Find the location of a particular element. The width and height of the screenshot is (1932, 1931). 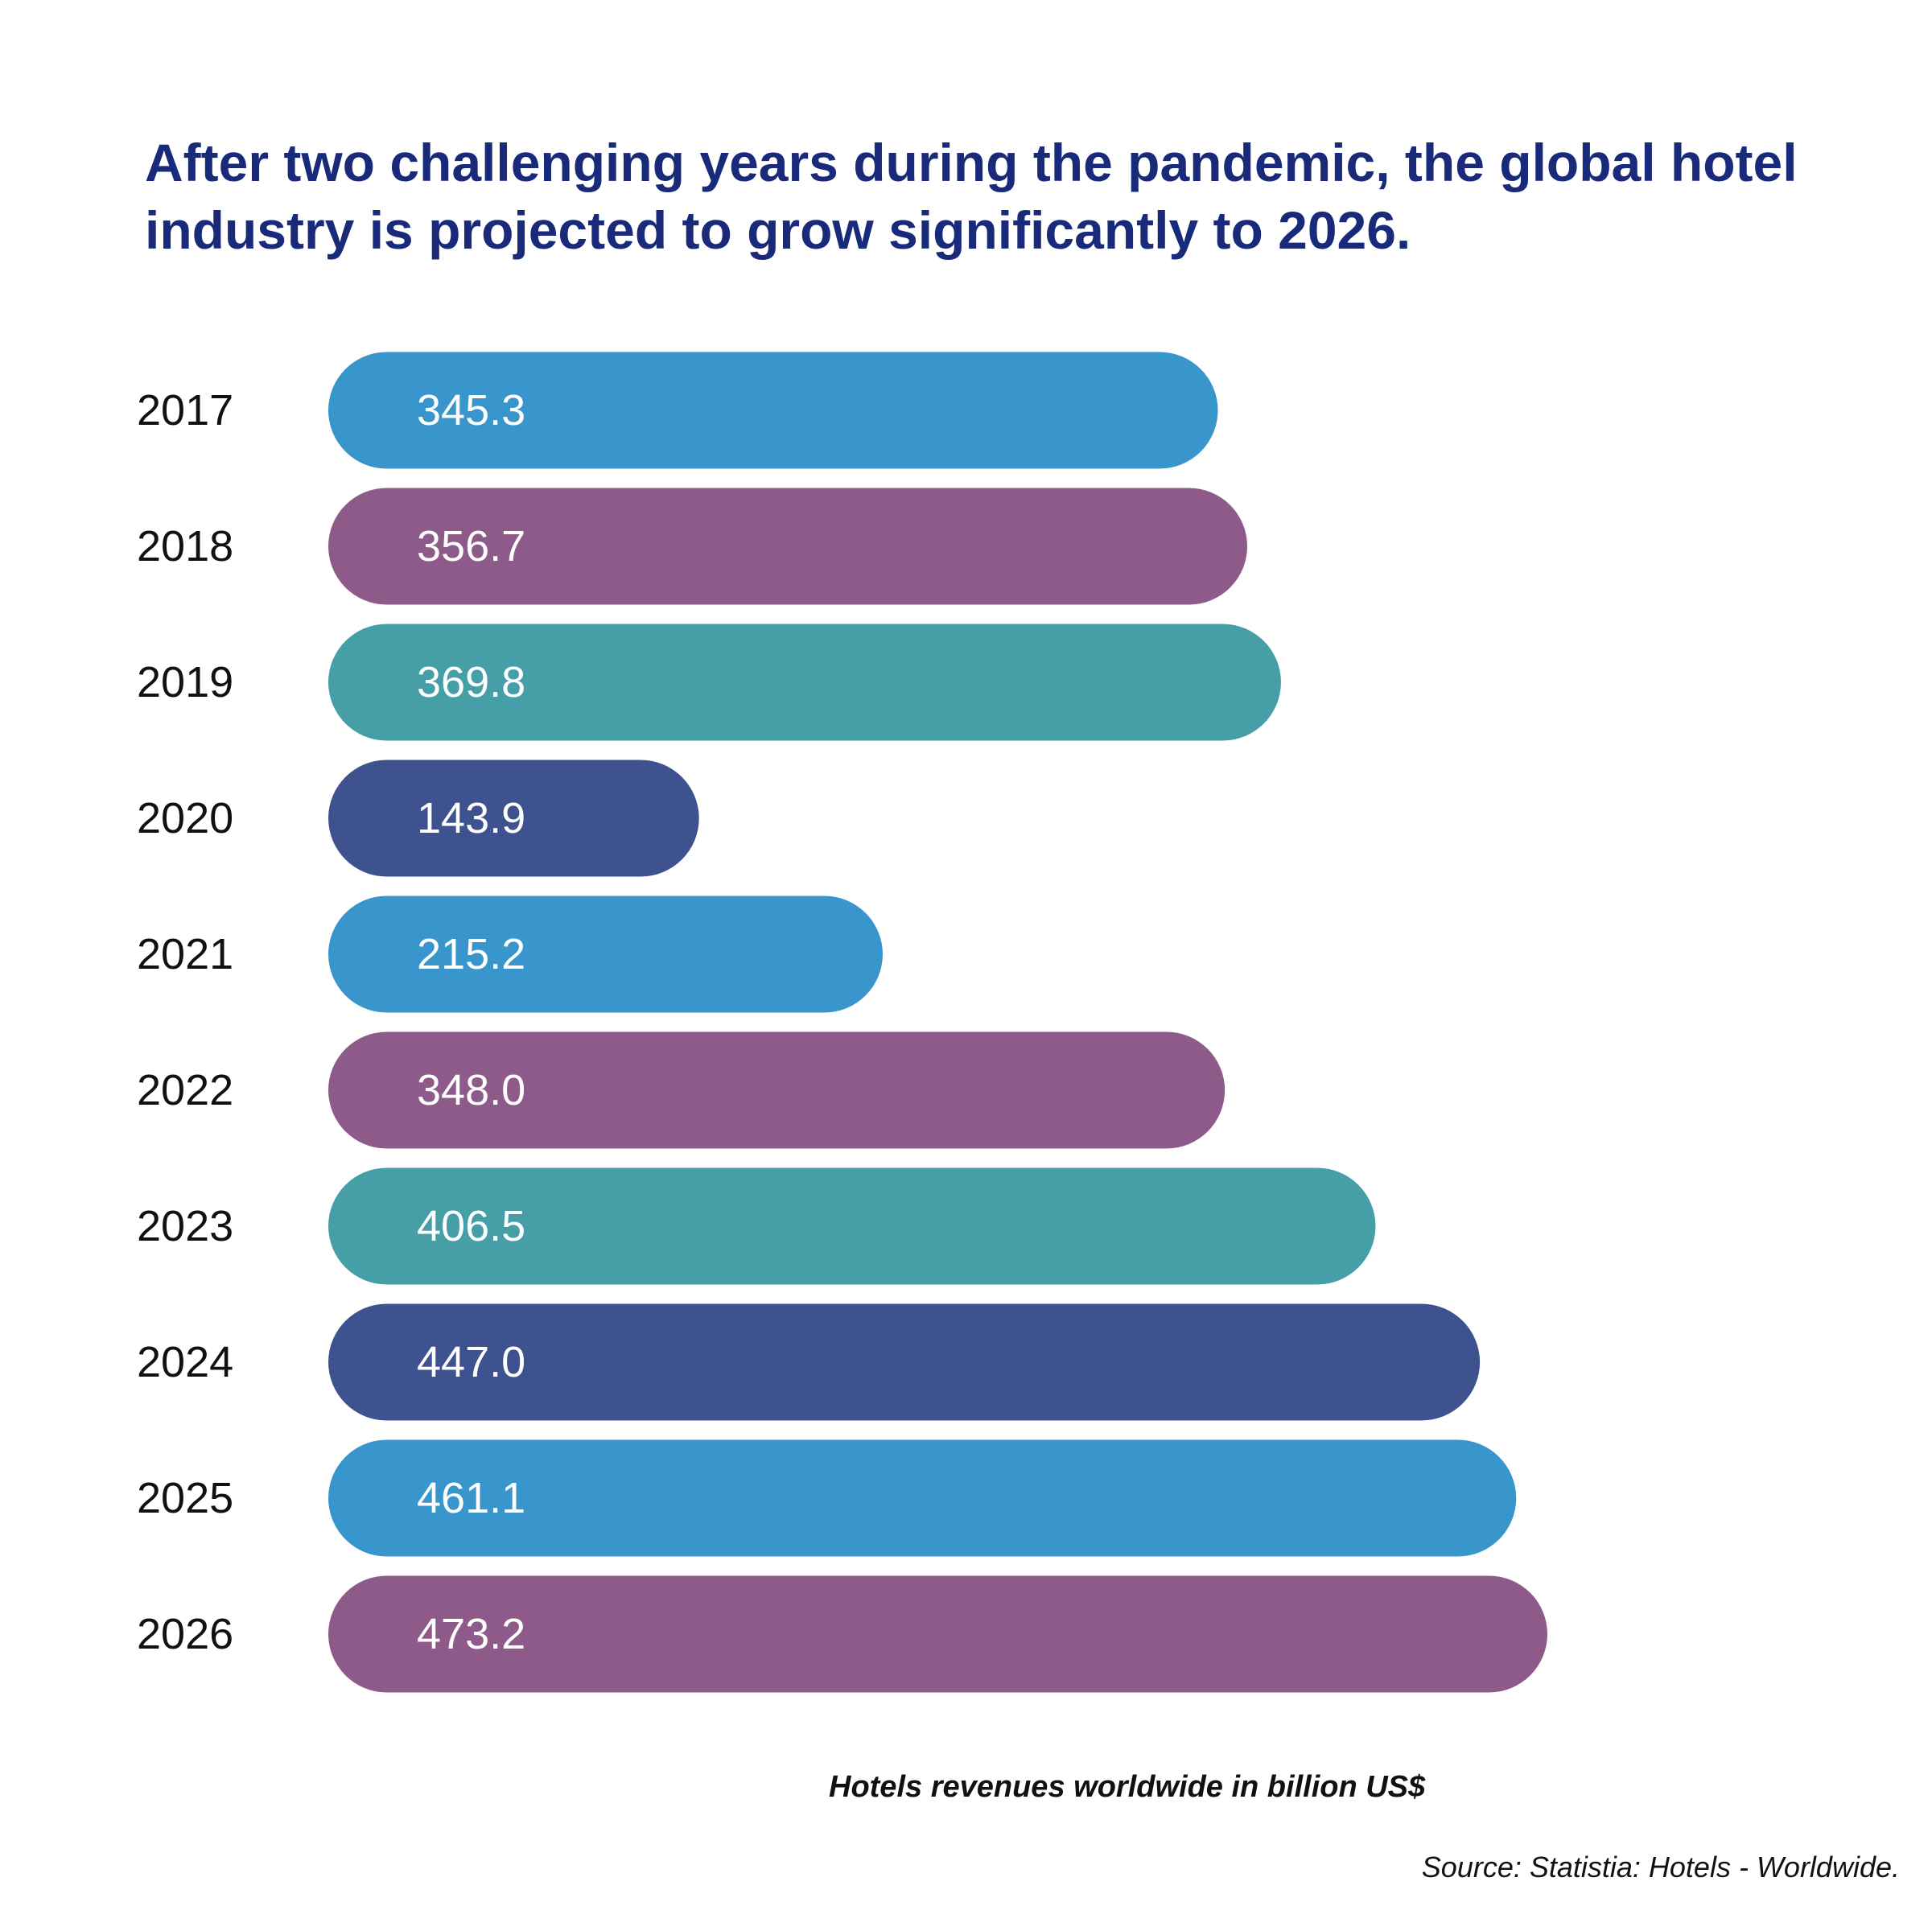

bar-row-2019: 2019 369.8 is located at coordinates (709, 683).